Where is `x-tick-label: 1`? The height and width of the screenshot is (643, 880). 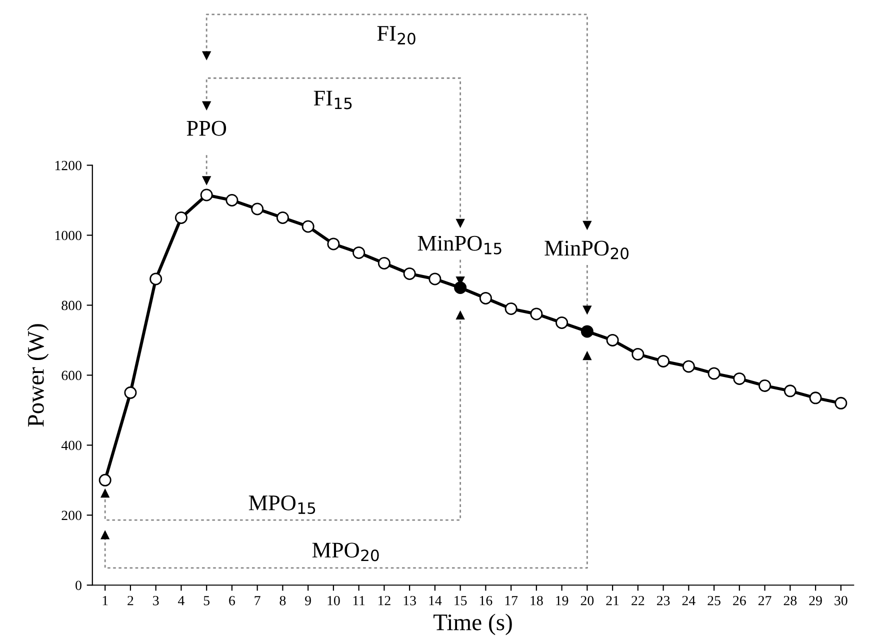 x-tick-label: 1 is located at coordinates (105, 601).